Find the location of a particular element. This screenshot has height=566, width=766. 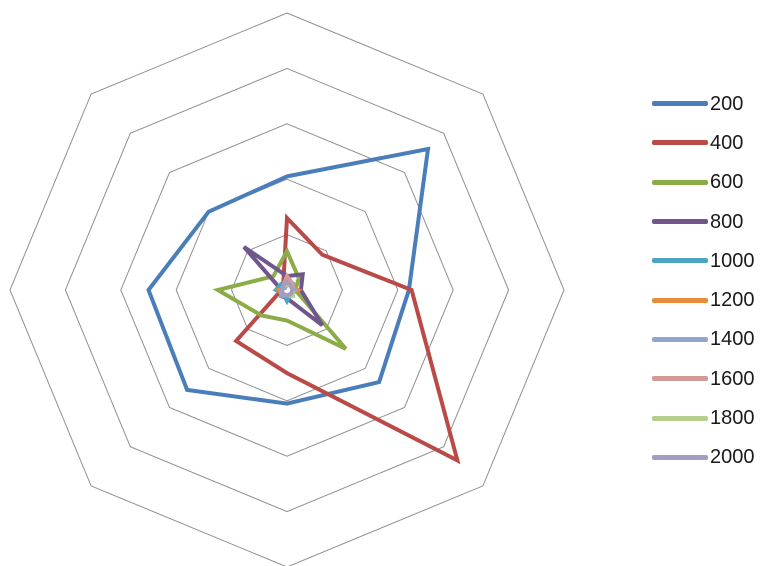

legend-item: 1400 is located at coordinates (703, 339).